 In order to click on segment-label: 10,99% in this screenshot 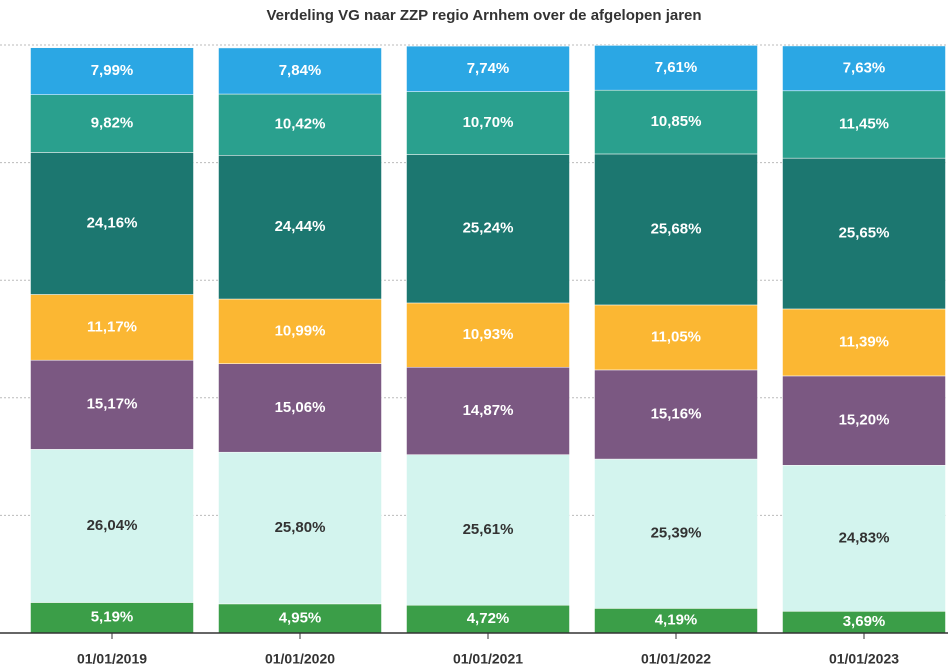, I will do `click(300, 330)`.